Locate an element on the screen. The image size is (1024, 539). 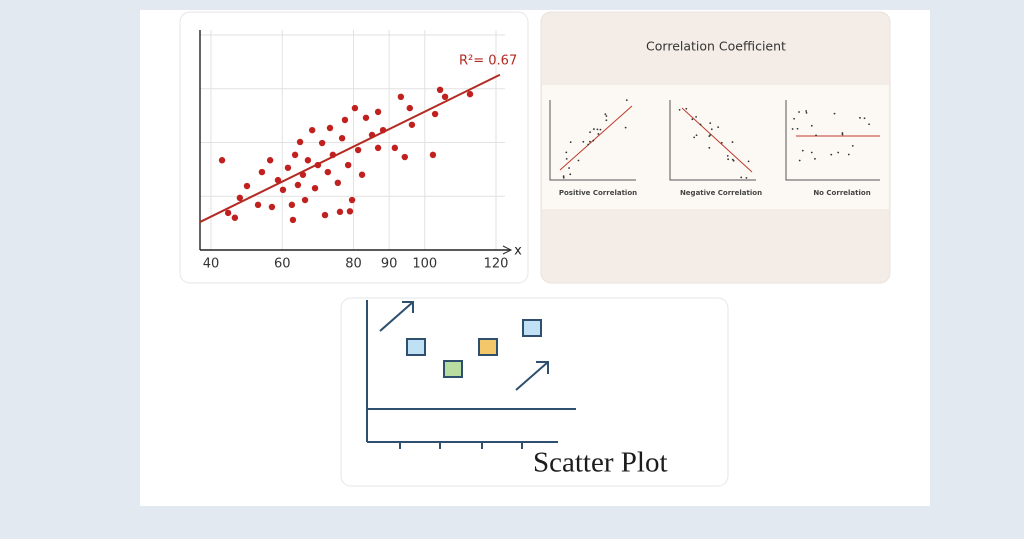
x-axis-label: x is located at coordinates (518, 251).